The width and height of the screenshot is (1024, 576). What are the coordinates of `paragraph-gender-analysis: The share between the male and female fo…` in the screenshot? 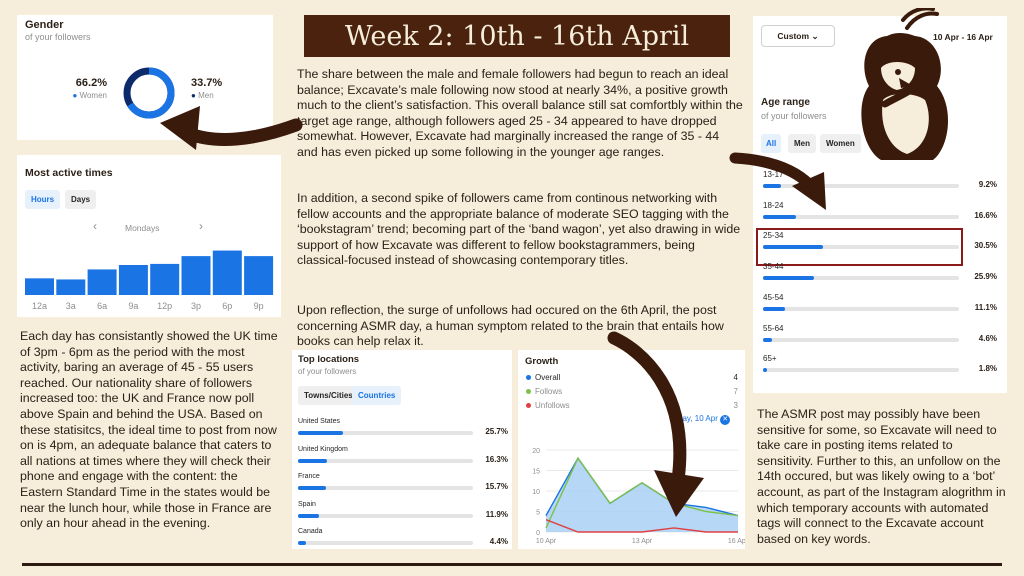 It's located at (520, 113).